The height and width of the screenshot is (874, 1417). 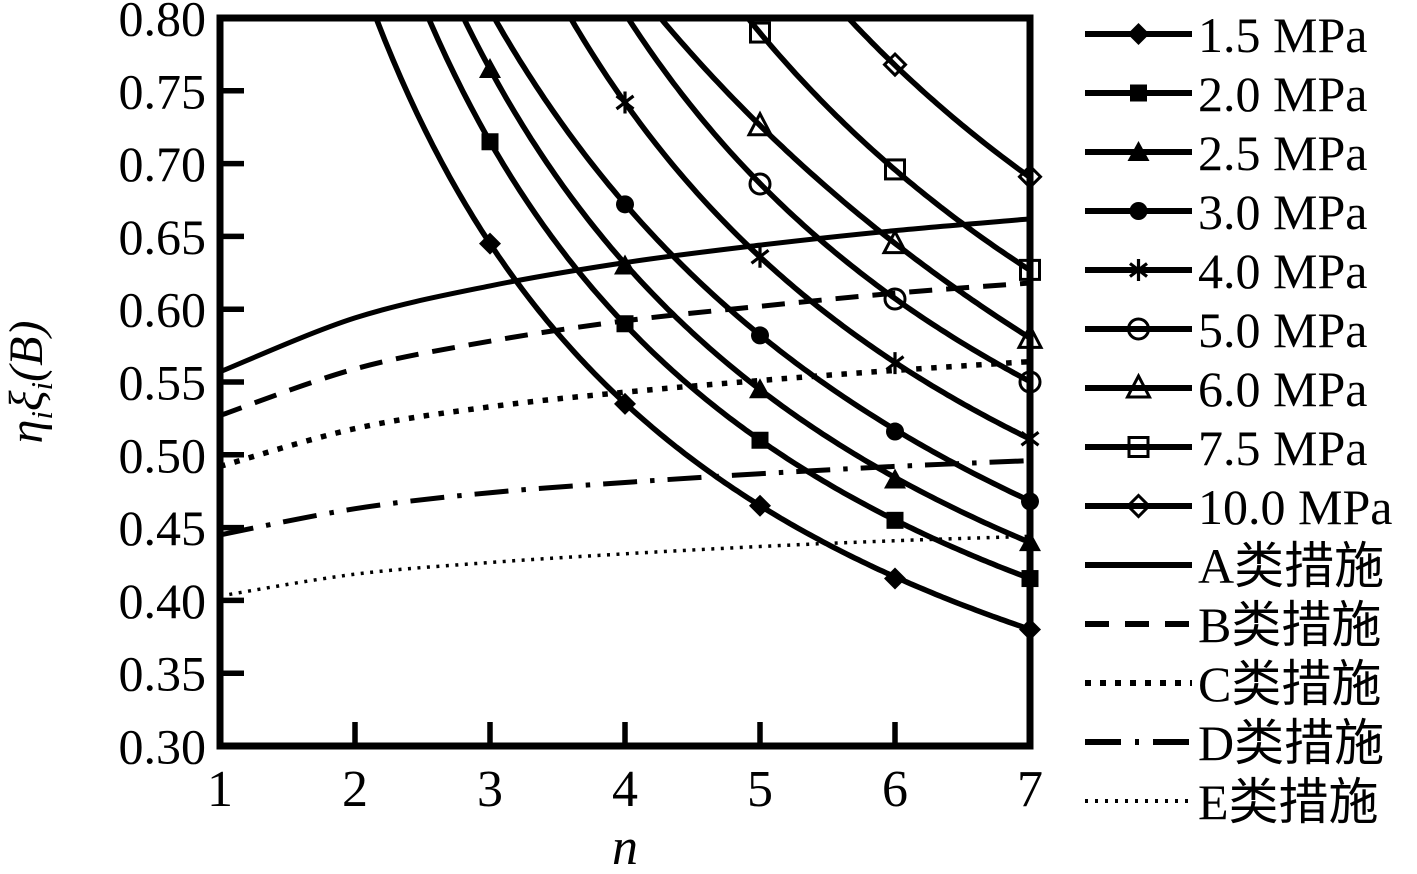 I want to click on legend-item-15mpa: 1.5 MPa, so click(x=1226, y=35).